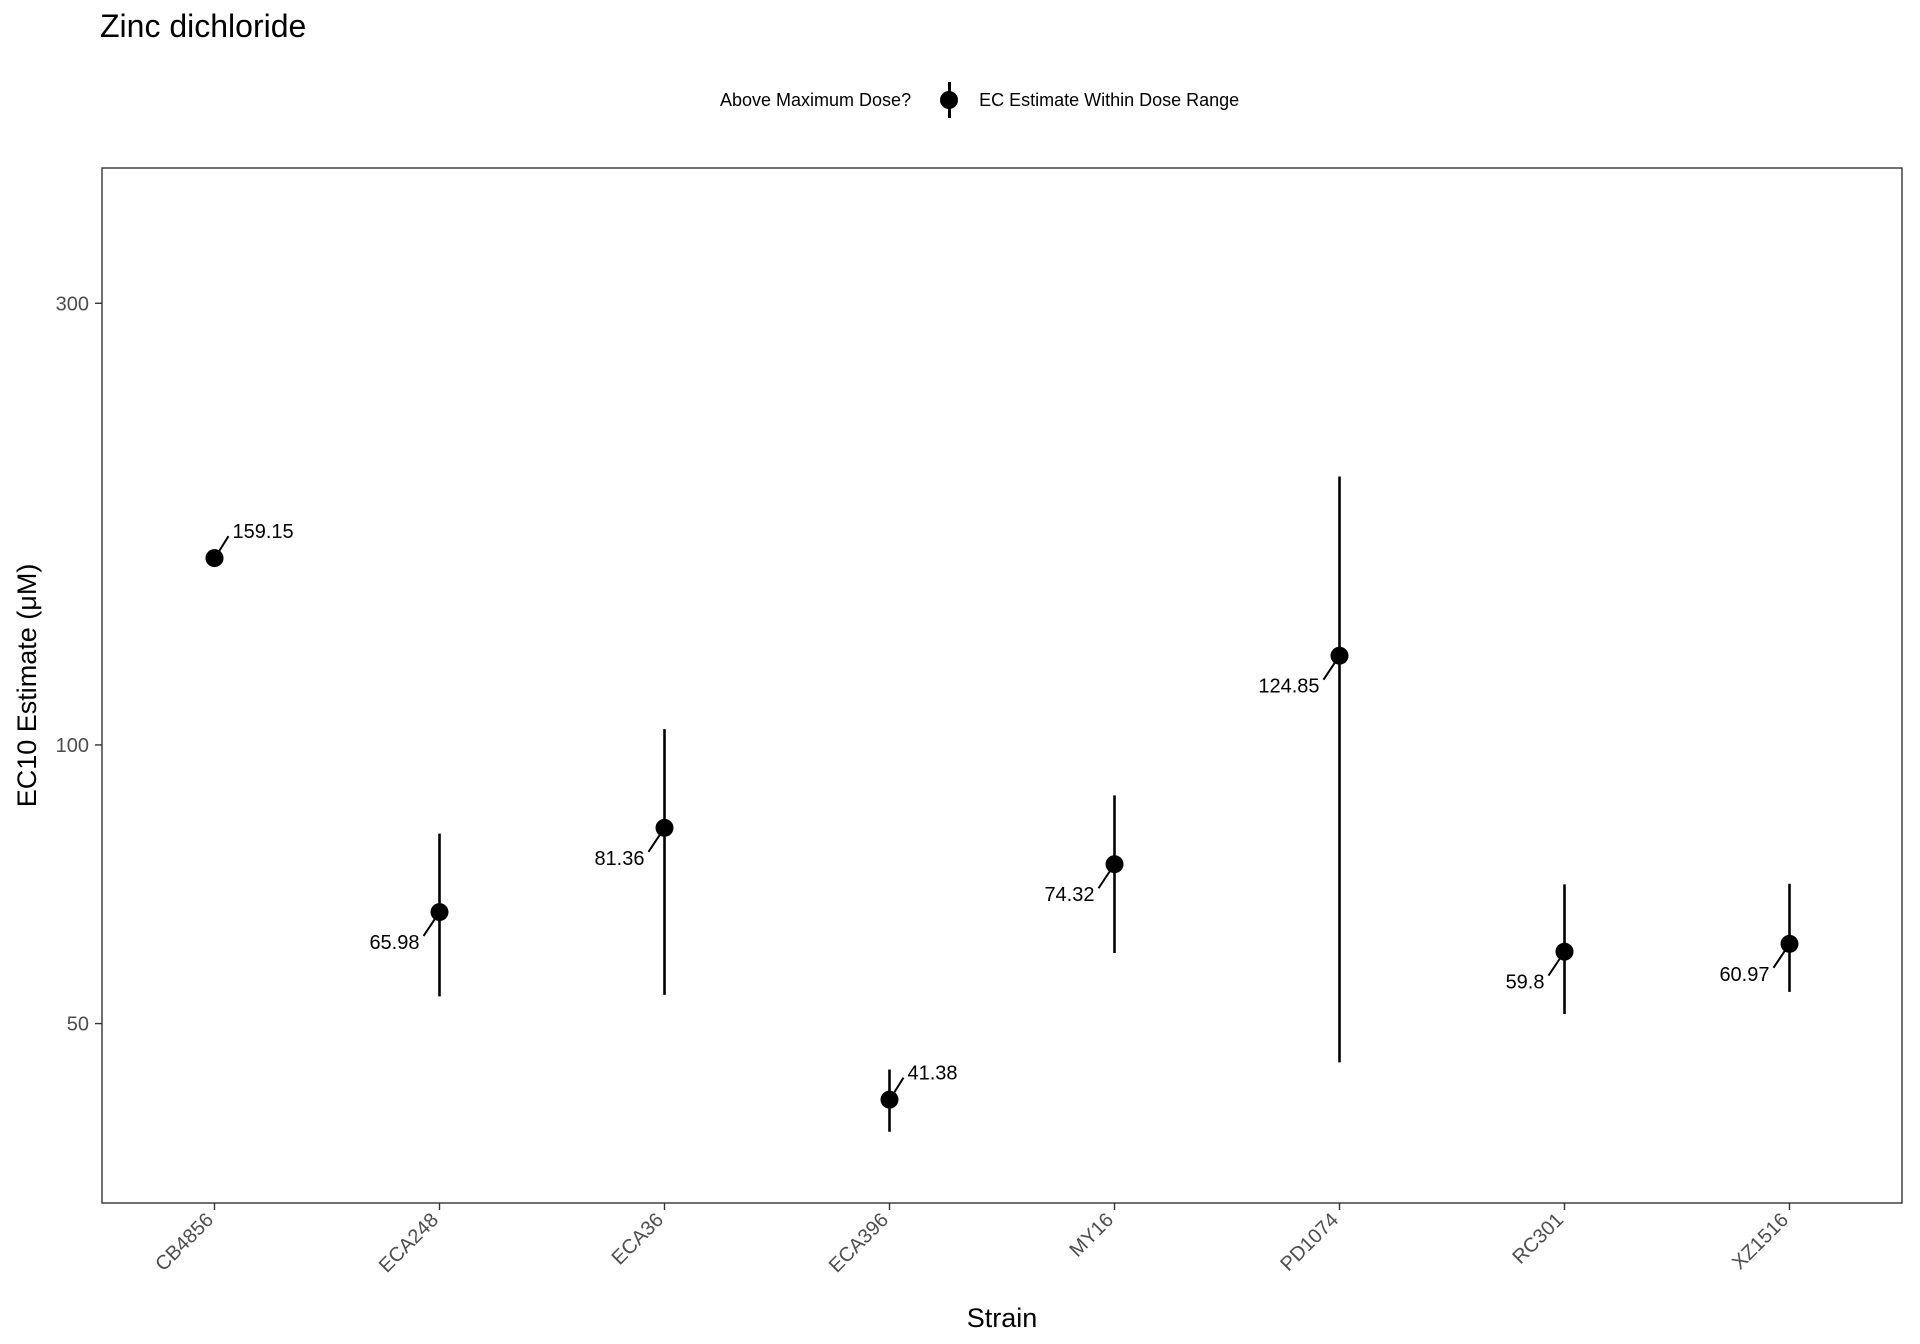  I want to click on y-tick-label: 300, so click(72, 304).